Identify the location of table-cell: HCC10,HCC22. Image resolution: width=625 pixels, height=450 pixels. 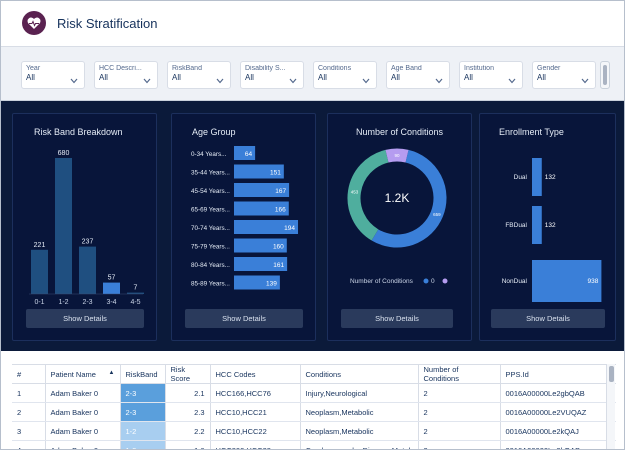
(255, 431).